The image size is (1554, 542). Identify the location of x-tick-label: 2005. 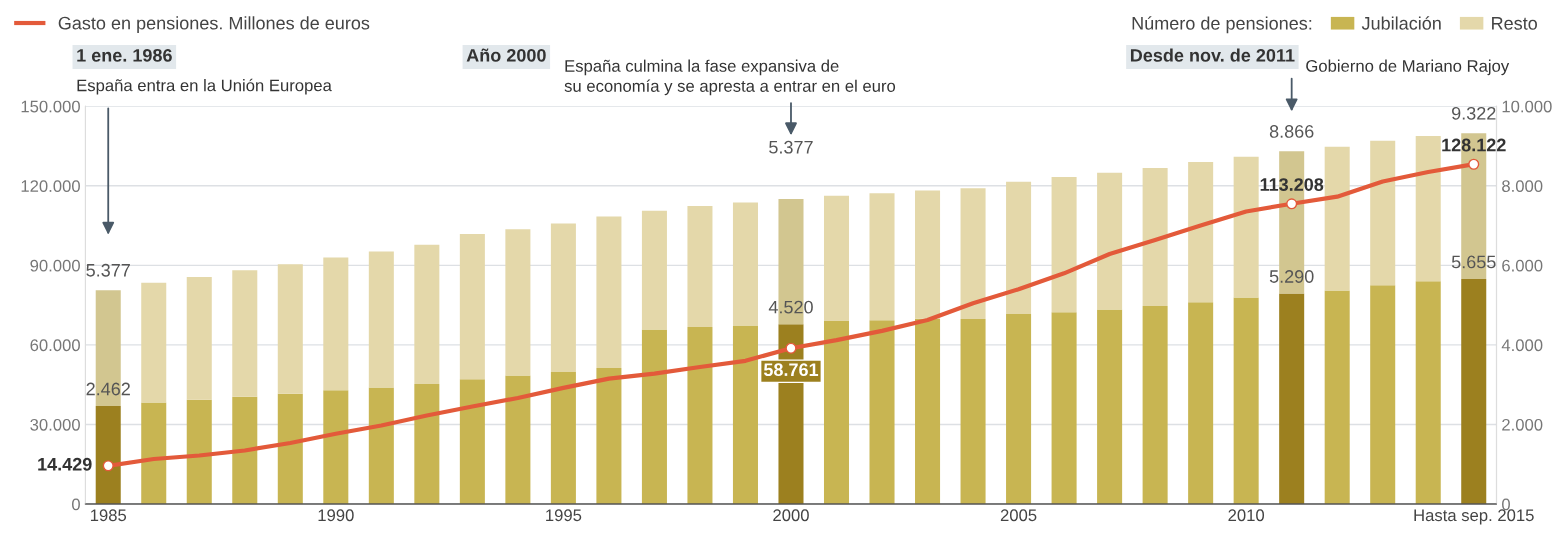
(1018, 515).